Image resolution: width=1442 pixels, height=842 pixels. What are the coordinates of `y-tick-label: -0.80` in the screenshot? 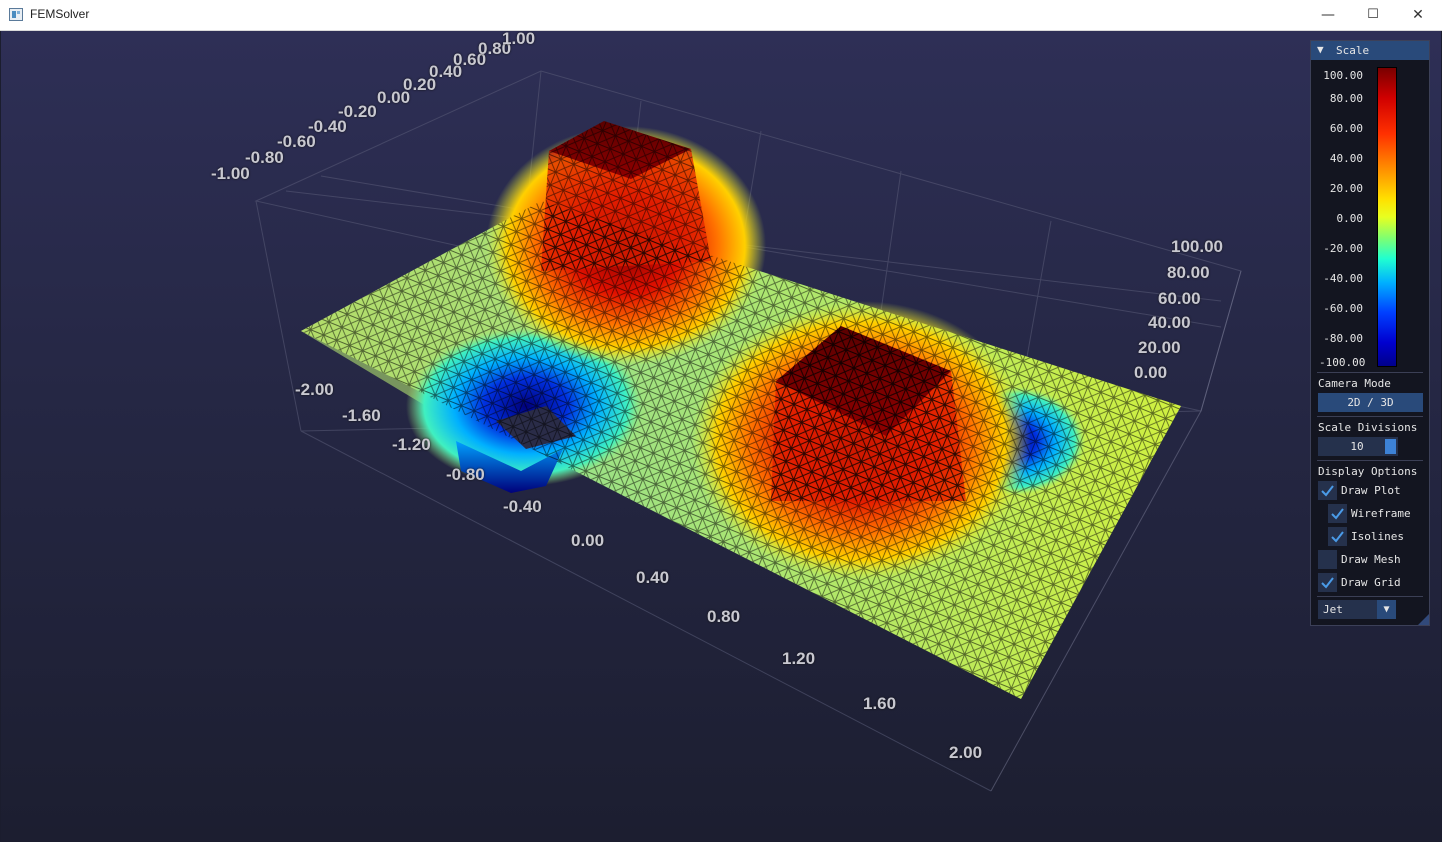 It's located at (264, 157).